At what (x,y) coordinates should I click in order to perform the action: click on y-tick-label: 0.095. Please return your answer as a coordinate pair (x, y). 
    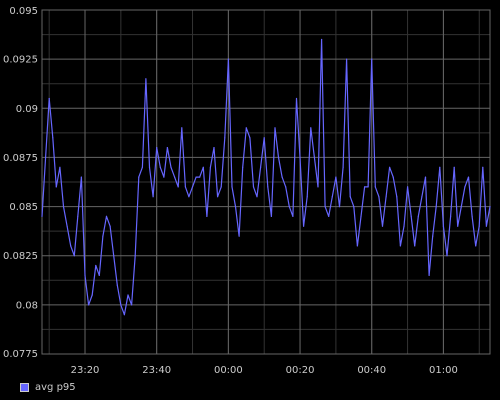
    Looking at the image, I should click on (23, 11).